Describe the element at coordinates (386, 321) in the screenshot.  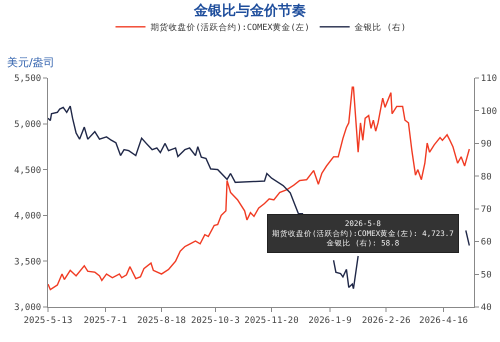
I see `x-tick-label: 2026-2-26` at that location.